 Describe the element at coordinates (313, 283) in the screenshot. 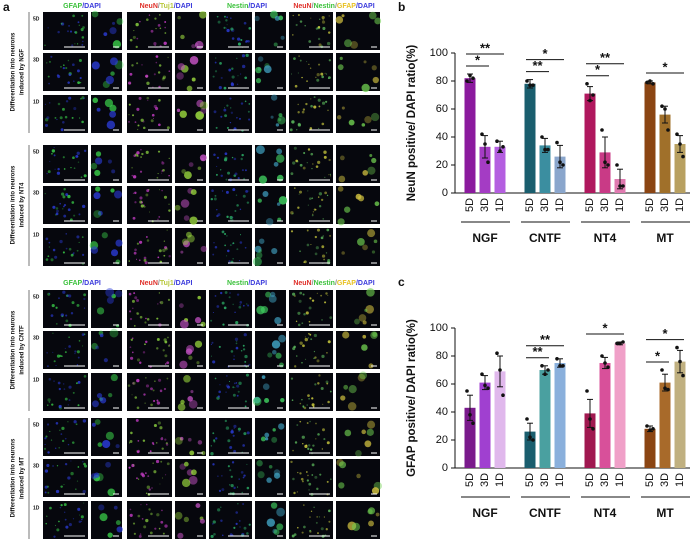

I see `header-part: /` at that location.